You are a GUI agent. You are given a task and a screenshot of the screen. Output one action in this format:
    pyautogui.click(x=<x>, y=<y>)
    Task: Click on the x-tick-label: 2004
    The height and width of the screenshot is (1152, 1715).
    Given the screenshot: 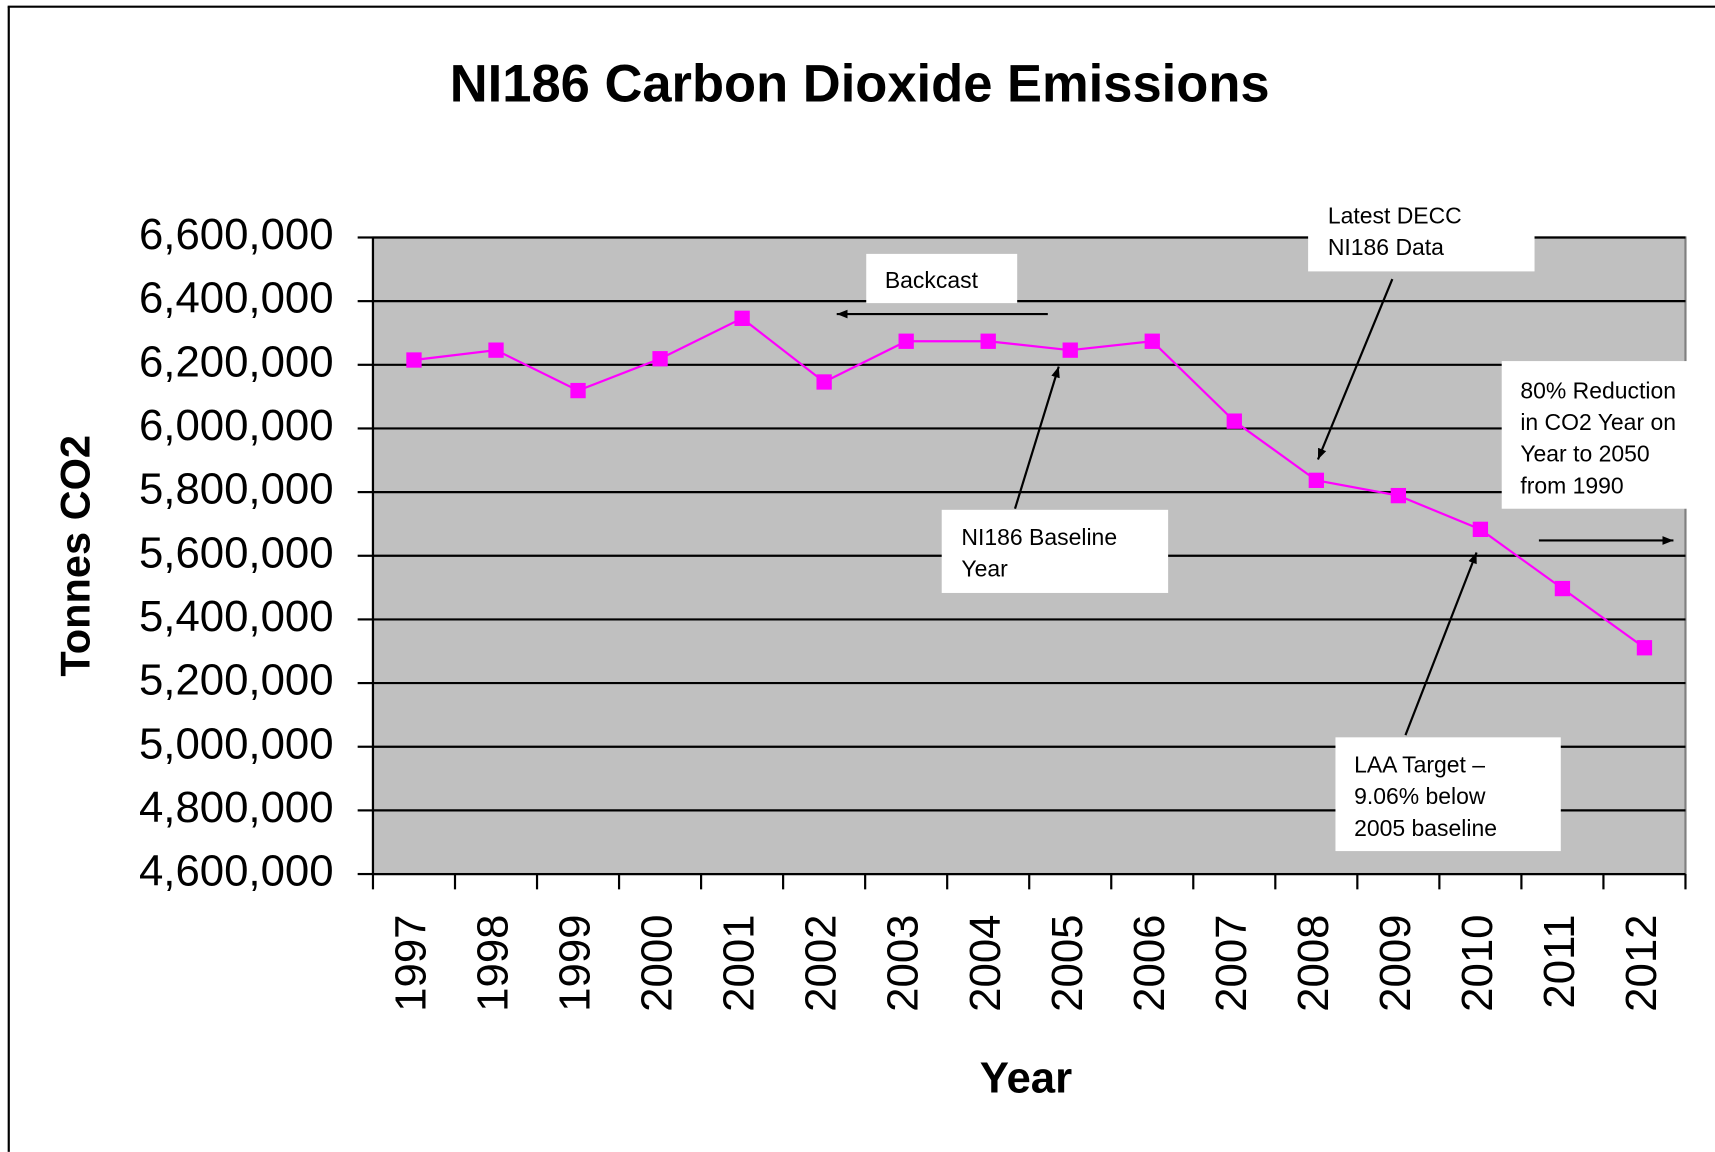 What is the action you would take?
    pyautogui.click(x=985, y=963)
    